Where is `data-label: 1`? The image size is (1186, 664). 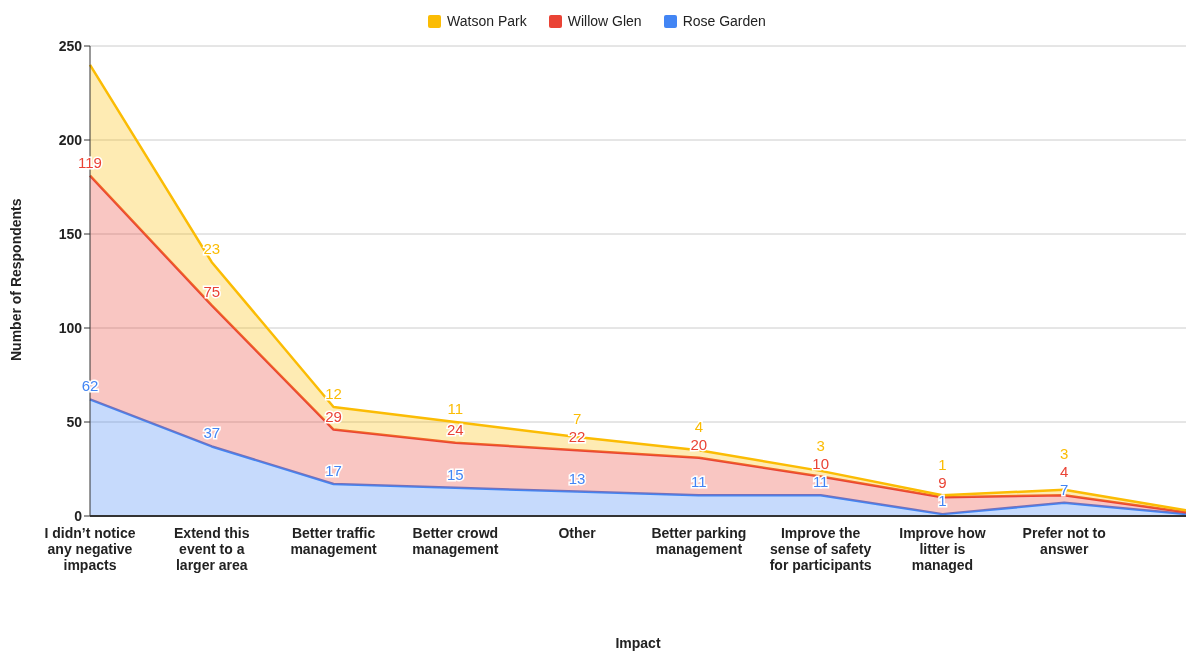 data-label: 1 is located at coordinates (942, 465).